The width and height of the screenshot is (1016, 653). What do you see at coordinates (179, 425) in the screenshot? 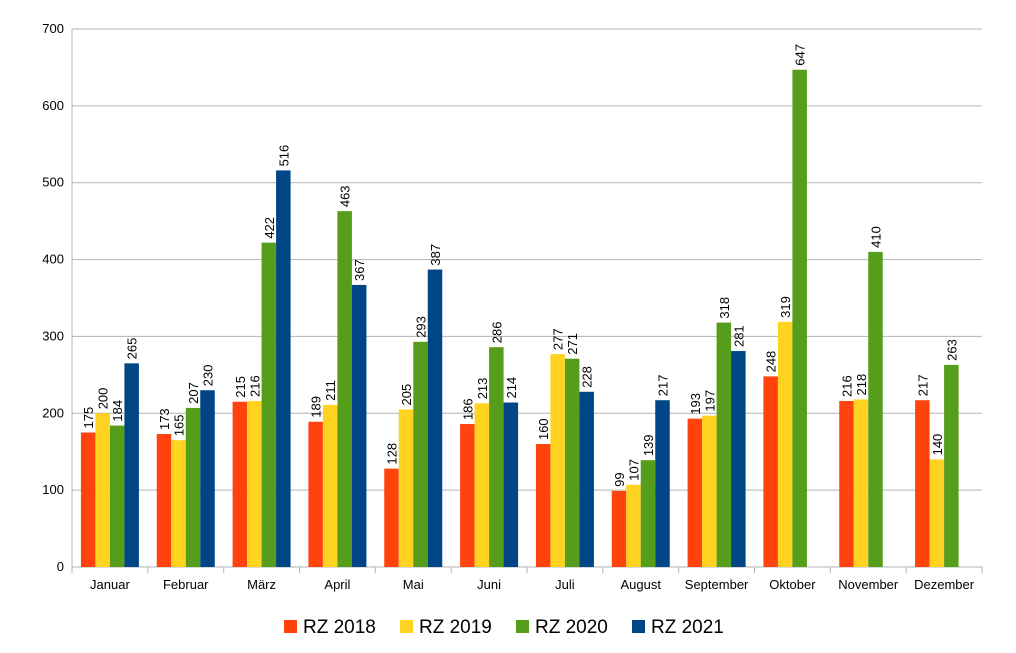
I see `data-label: 165` at bounding box center [179, 425].